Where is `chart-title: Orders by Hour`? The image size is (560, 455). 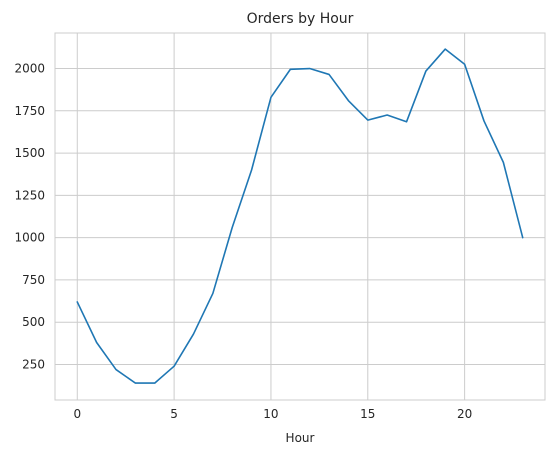
chart-title: Orders by Hour is located at coordinates (300, 19).